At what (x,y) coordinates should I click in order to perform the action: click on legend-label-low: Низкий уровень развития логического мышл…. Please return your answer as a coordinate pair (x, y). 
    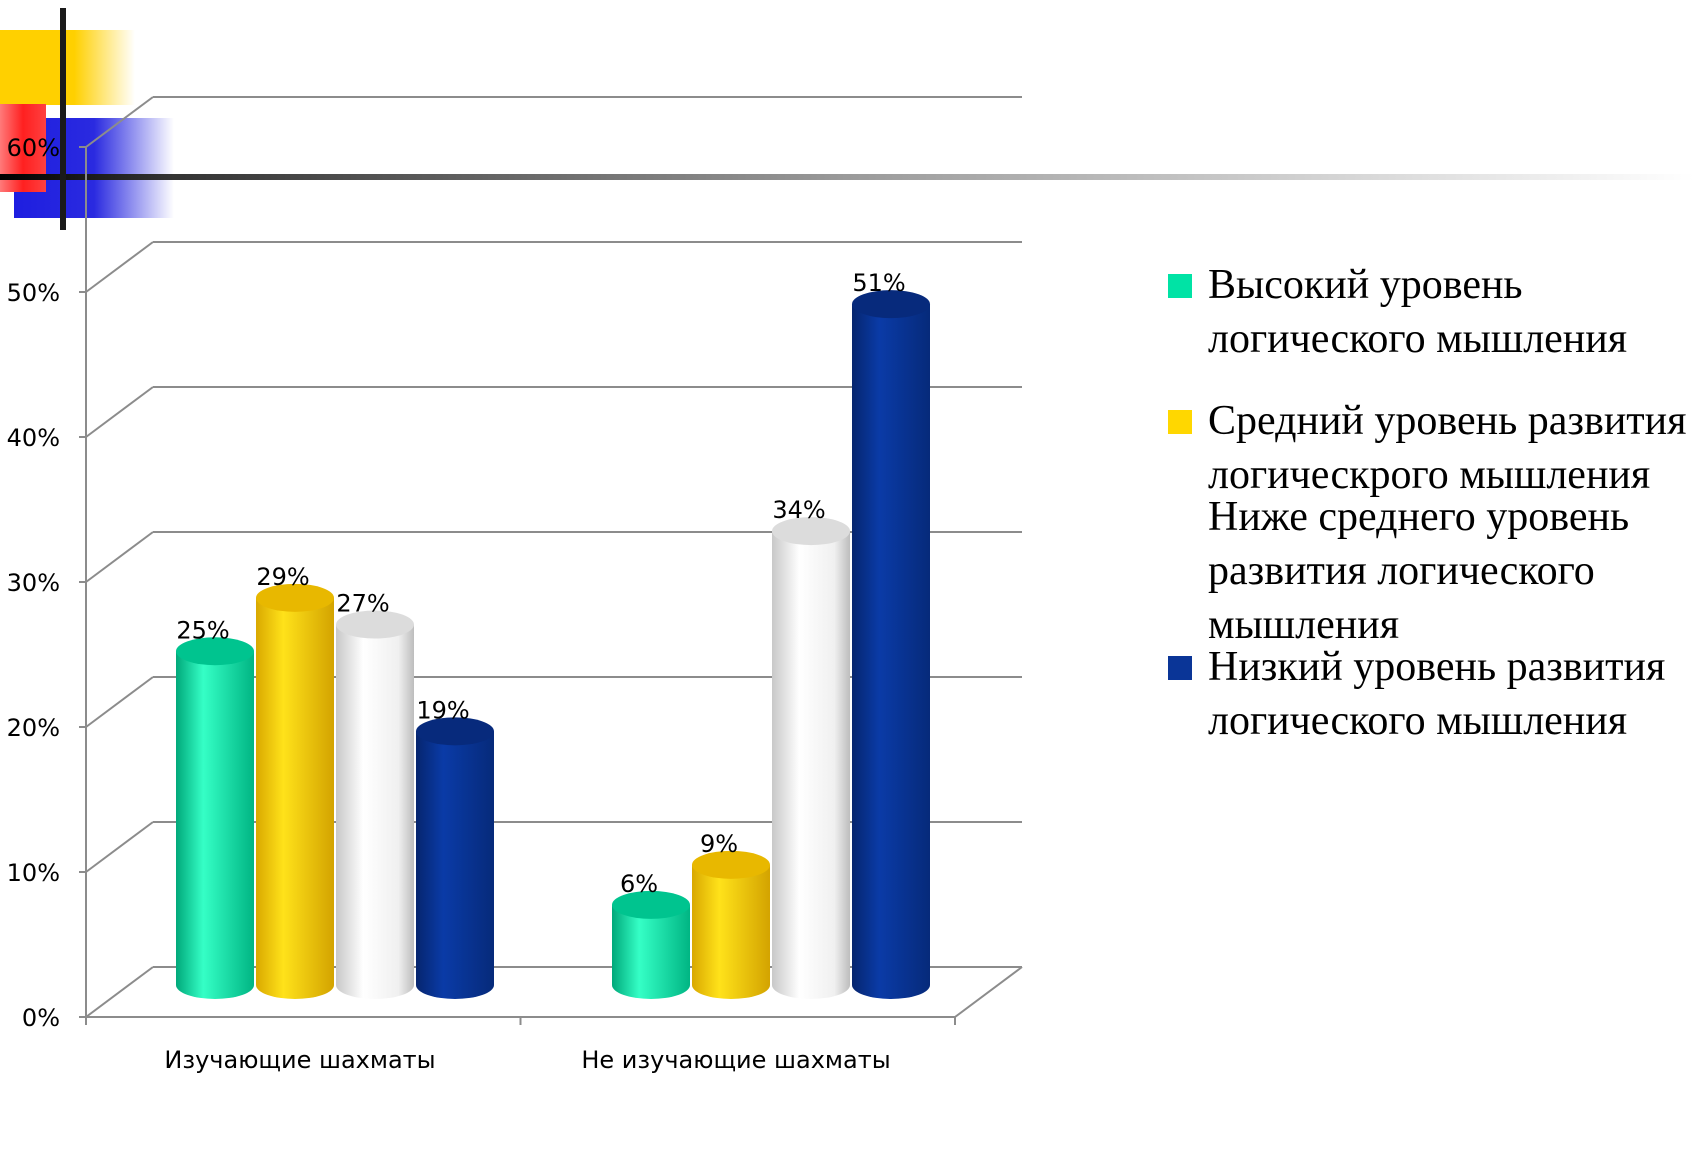
    Looking at the image, I should click on (1437, 694).